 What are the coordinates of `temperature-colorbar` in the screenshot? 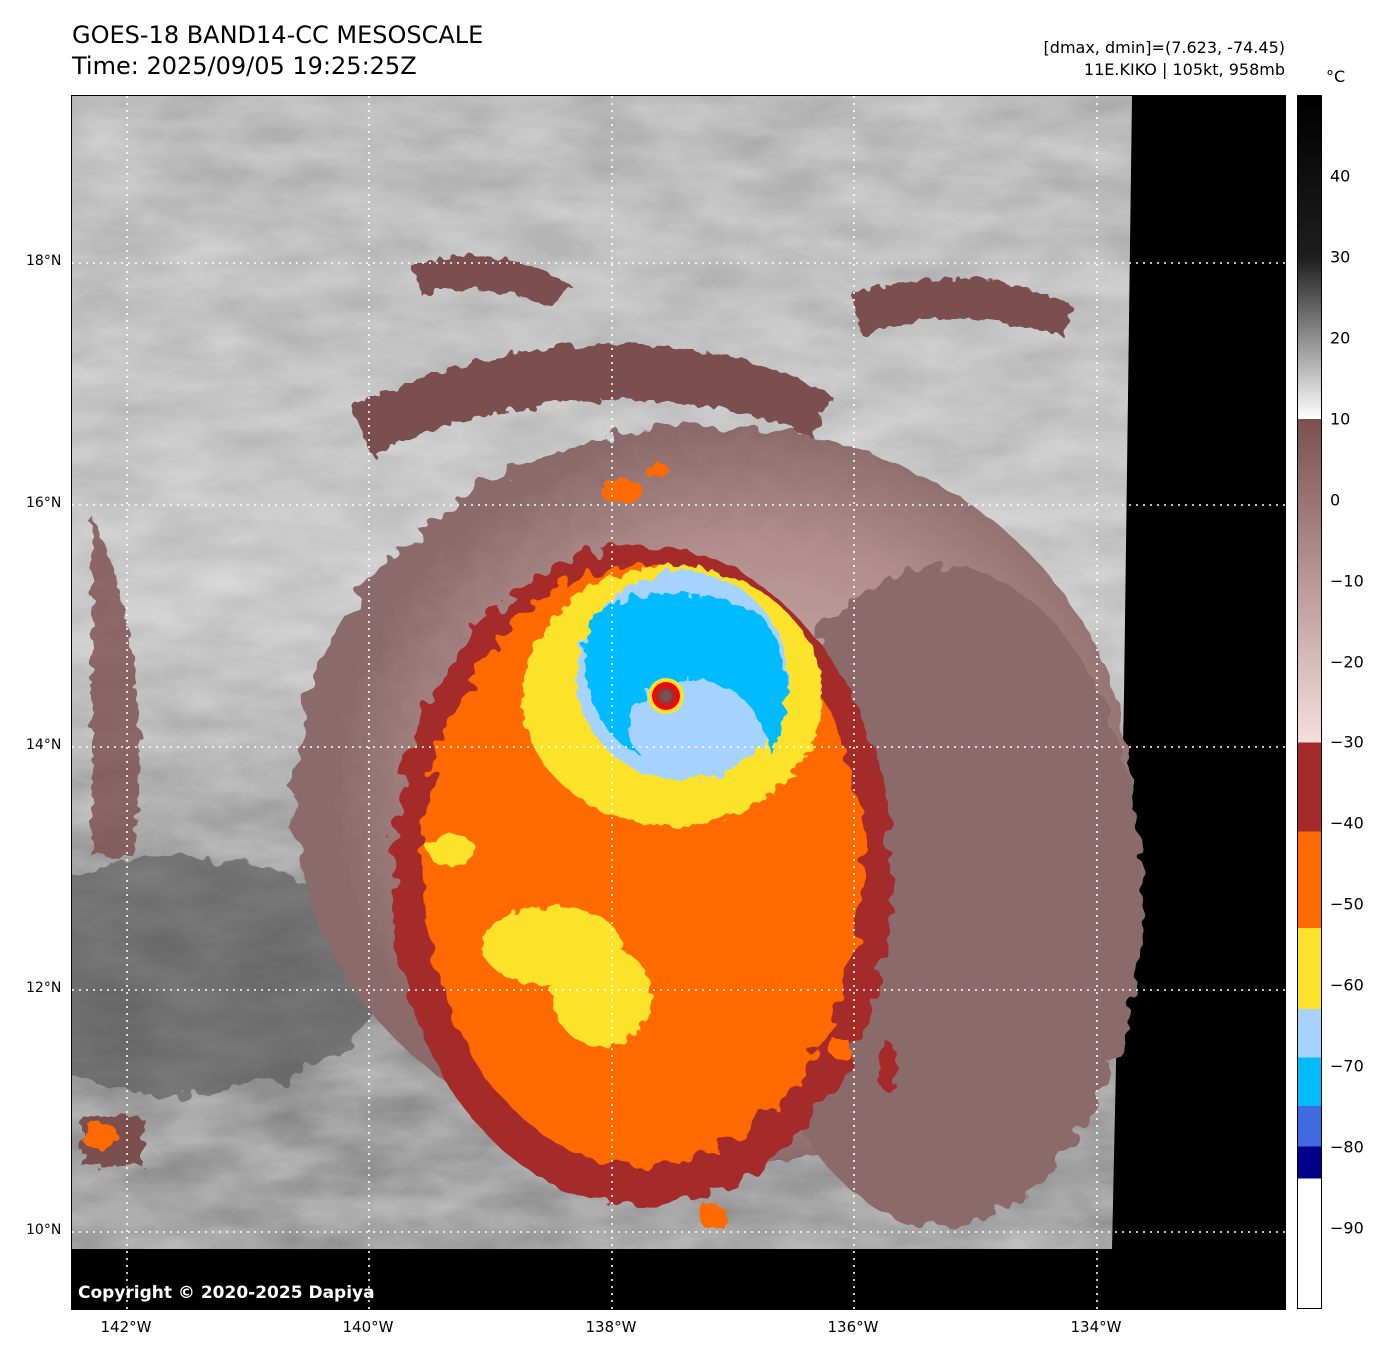 It's located at (1309, 702).